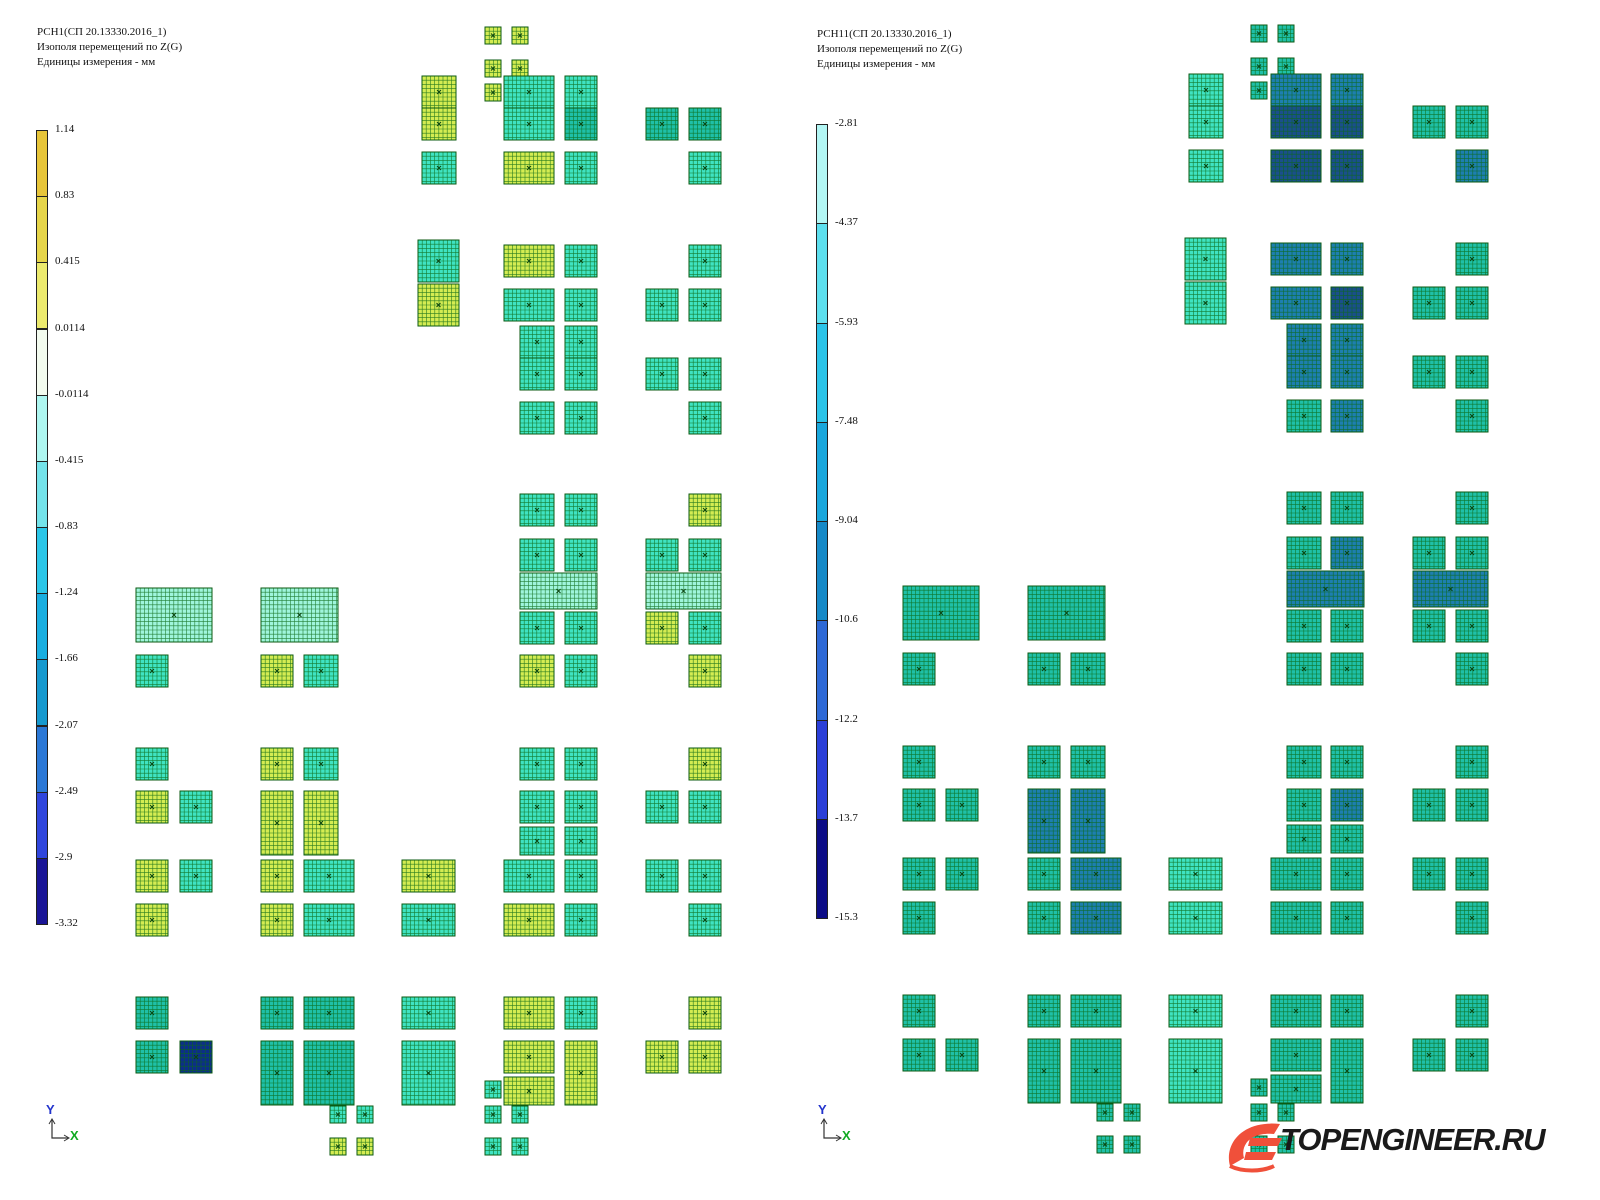 This screenshot has width=1600, height=1200. Describe the element at coordinates (846, 817) in the screenshot. I see `legend-value-label: -13.7` at that location.